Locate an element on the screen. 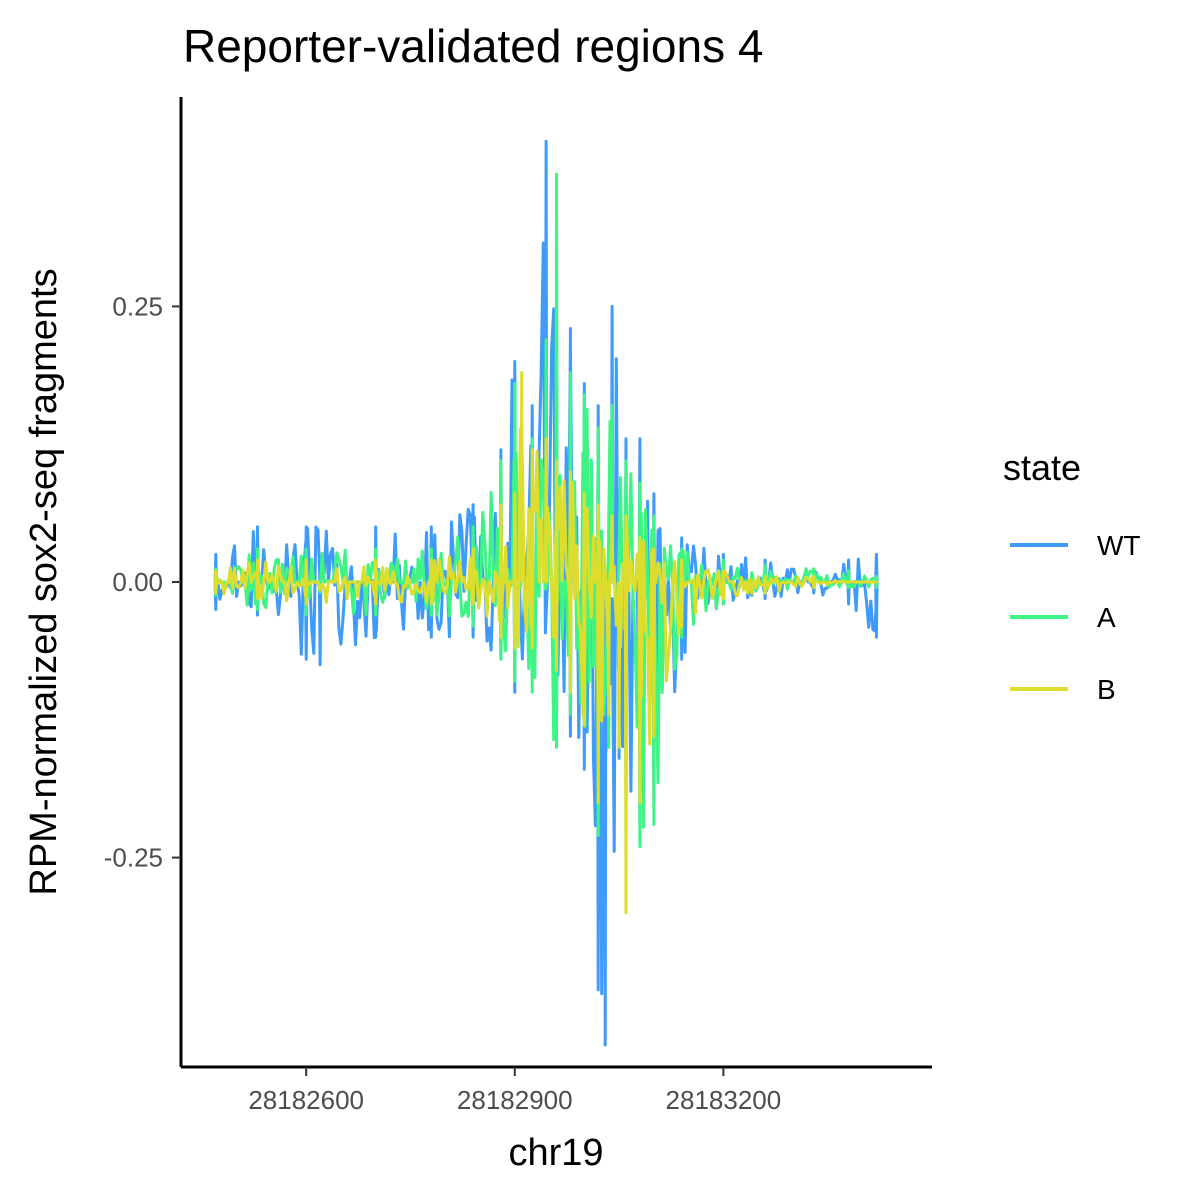 The width and height of the screenshot is (1200, 1200). y-tick-label: -0.25 is located at coordinates (133, 858).